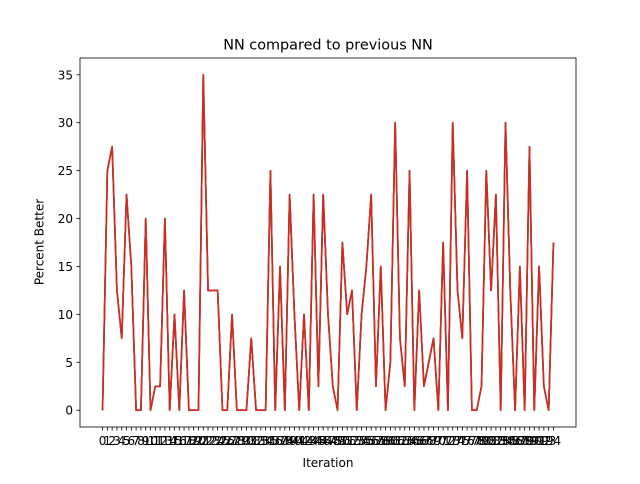  What do you see at coordinates (495, 441) in the screenshot?
I see `x-tick-label: 82` at bounding box center [495, 441].